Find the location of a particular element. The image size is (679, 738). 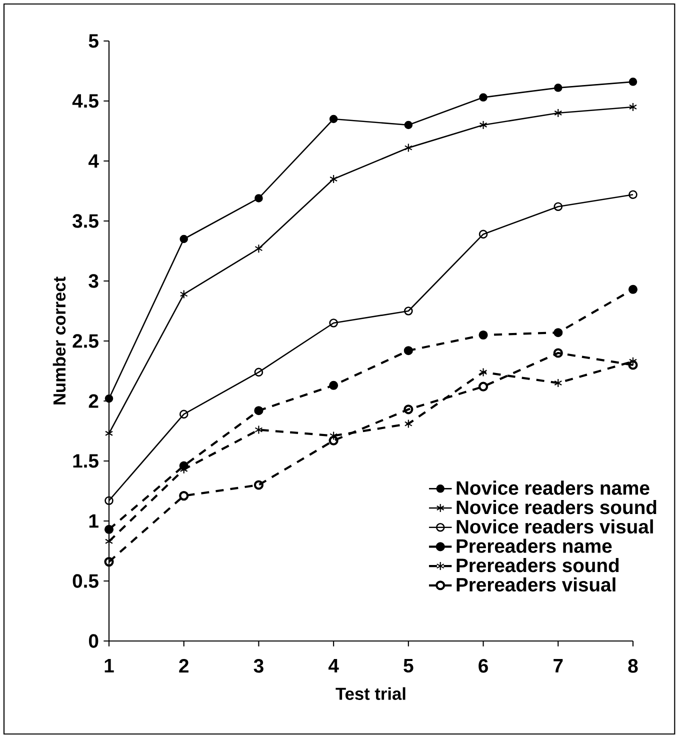

x-tick-label: 6 is located at coordinates (483, 666).